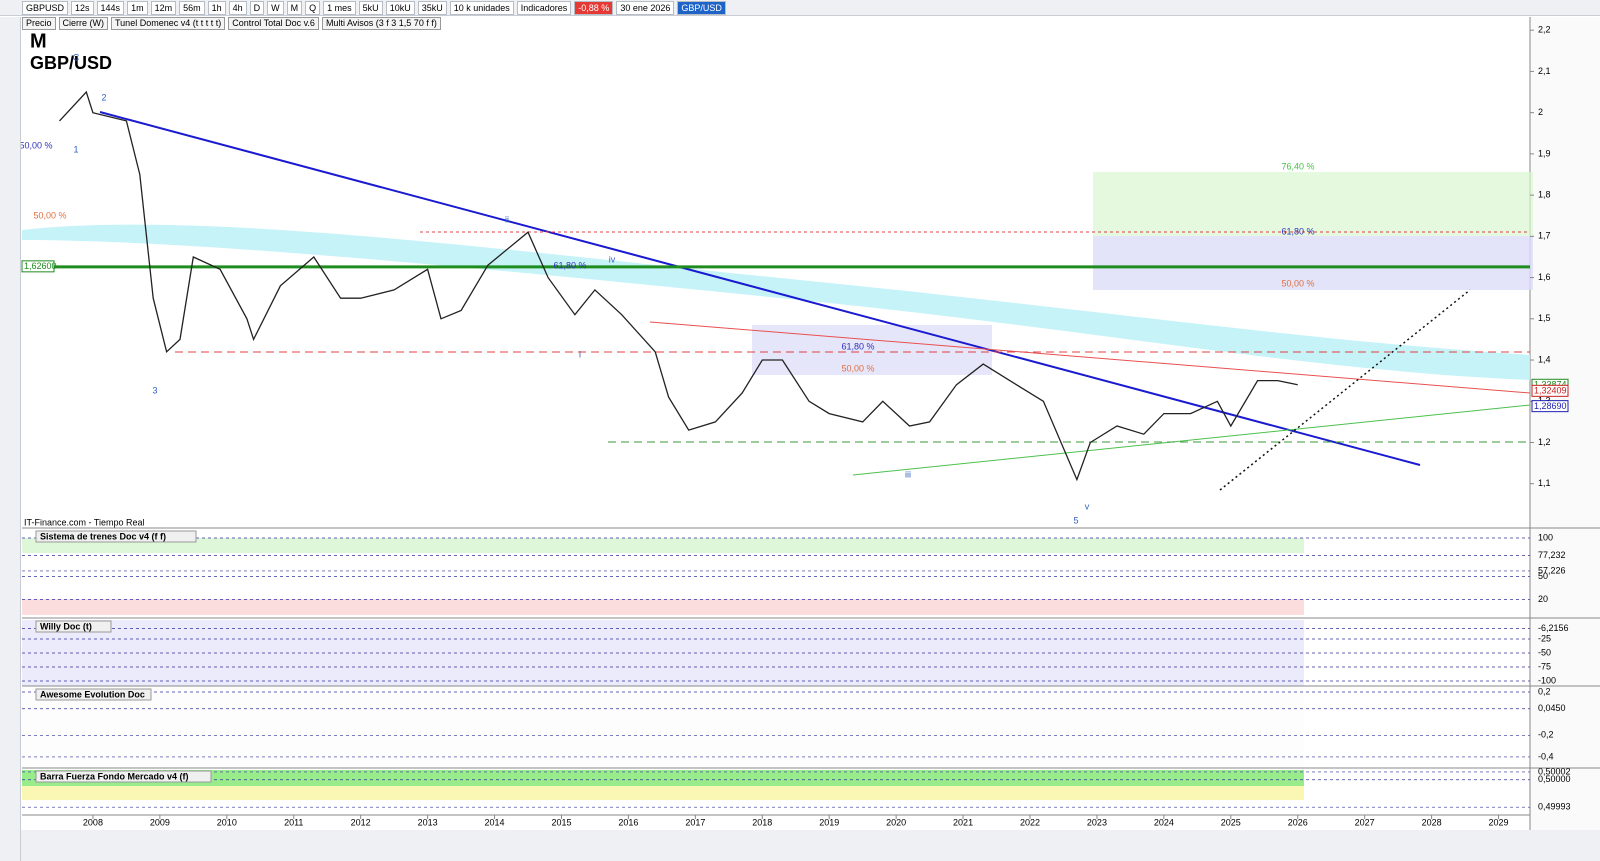 This screenshot has width=1600, height=861. I want to click on interval-button: Q, so click(313, 7).